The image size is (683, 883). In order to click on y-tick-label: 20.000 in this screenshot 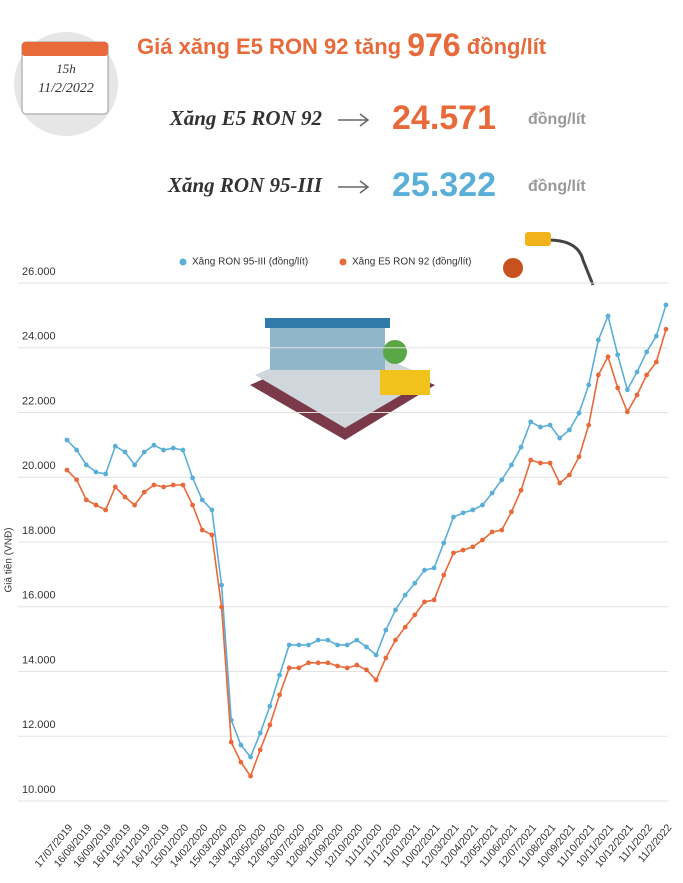, I will do `click(39, 466)`.